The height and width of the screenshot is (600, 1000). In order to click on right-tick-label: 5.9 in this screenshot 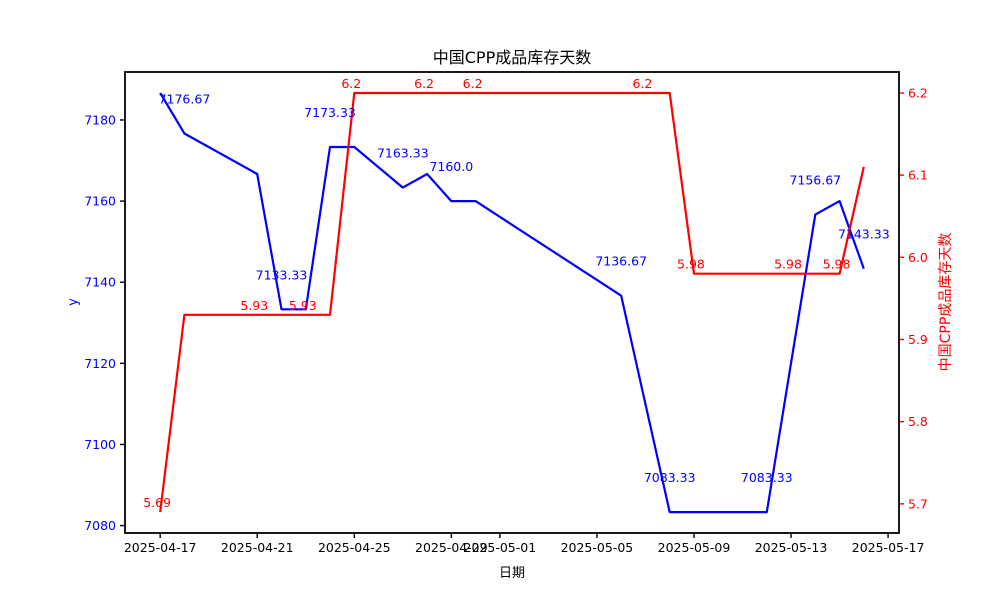, I will do `click(918, 339)`.